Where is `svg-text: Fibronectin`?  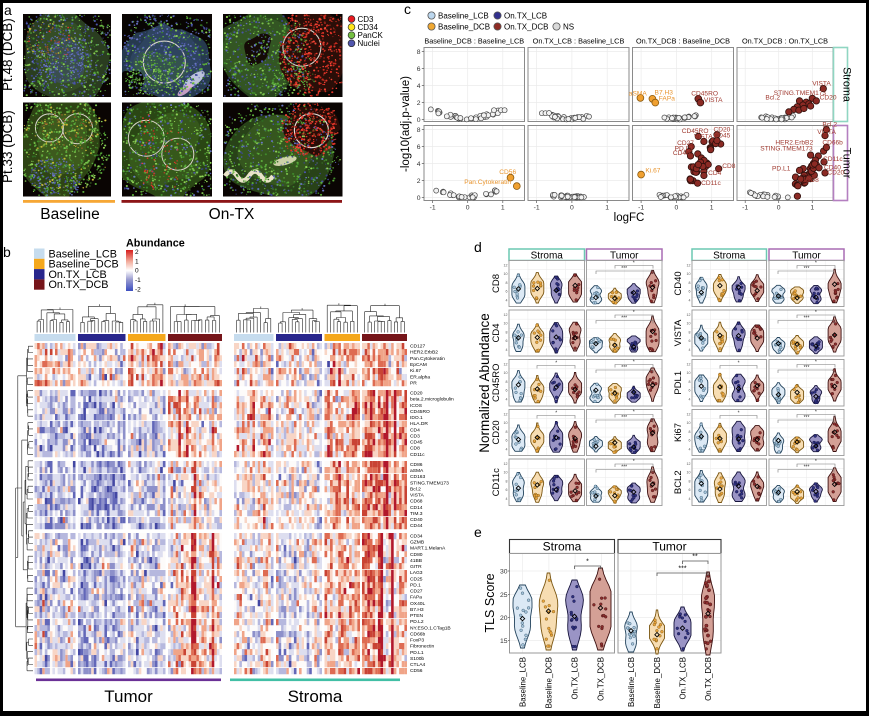
svg-text: Fibronectin is located at coordinates (422, 647).